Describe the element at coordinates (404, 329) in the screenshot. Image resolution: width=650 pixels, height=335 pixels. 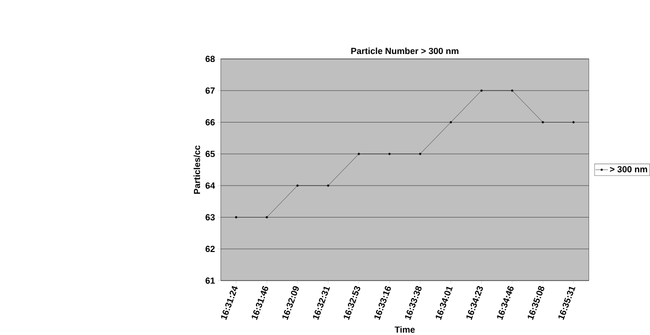
I see `x-axis-title: Time` at that location.